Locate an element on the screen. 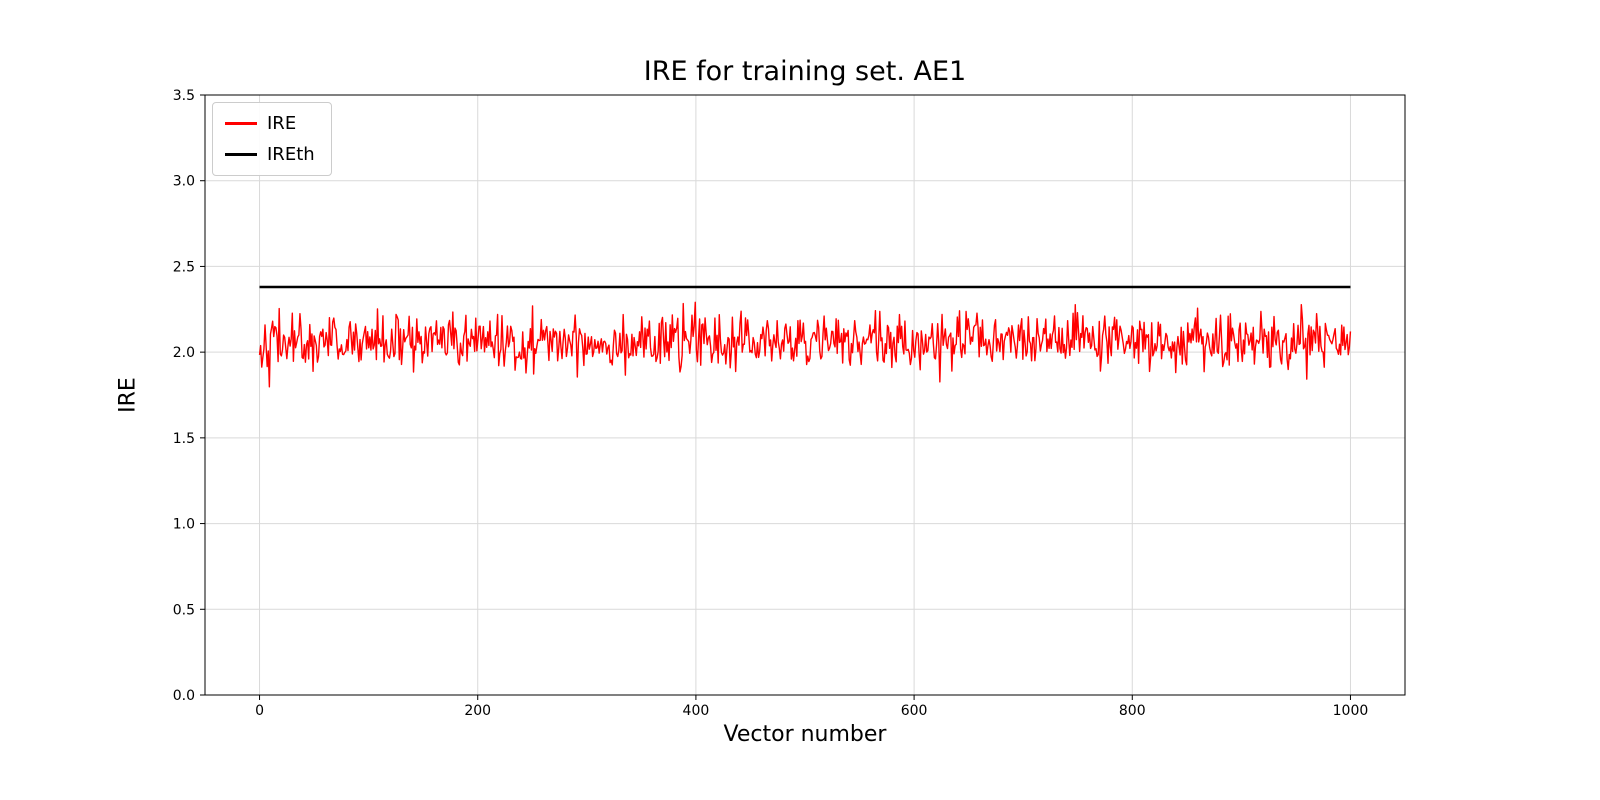  y-tick-label: 3.0 is located at coordinates (184, 182).